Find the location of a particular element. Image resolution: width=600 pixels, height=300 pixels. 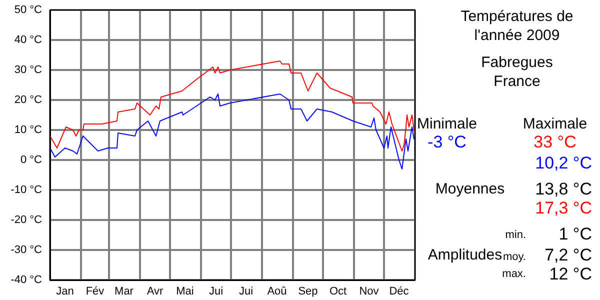

text: Moyennes is located at coordinates (470, 189).